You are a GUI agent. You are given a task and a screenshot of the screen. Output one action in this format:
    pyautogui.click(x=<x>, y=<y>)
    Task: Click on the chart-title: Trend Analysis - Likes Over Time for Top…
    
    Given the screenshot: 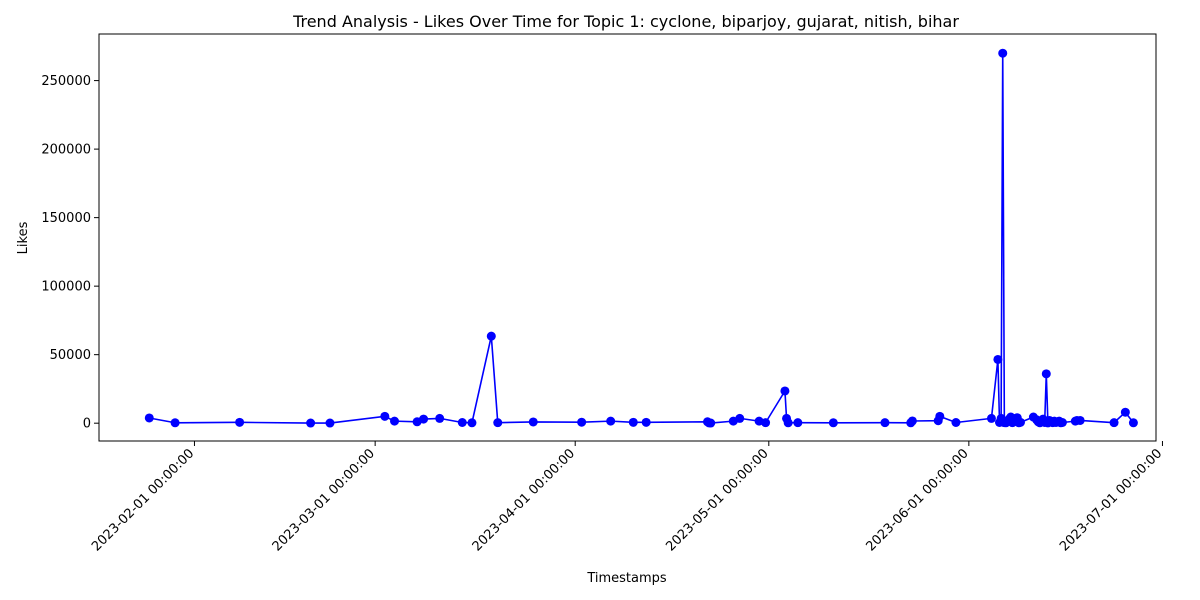 What is the action you would take?
    pyautogui.click(x=625, y=21)
    